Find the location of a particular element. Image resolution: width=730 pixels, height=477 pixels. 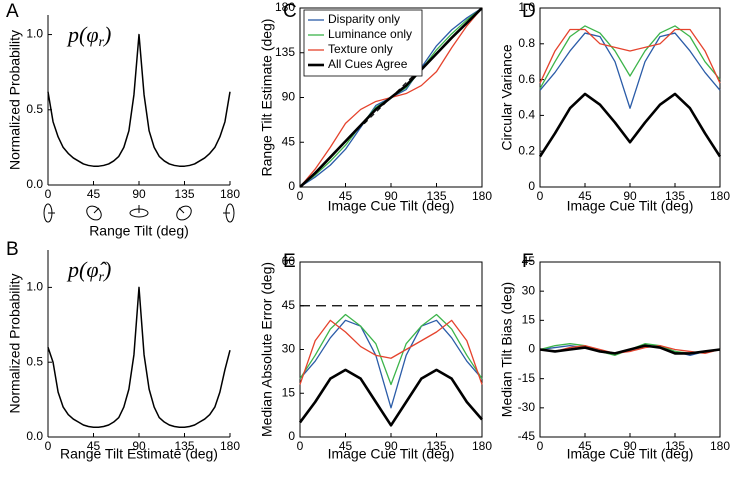

tilt-icons is located at coordinates (139, 213).